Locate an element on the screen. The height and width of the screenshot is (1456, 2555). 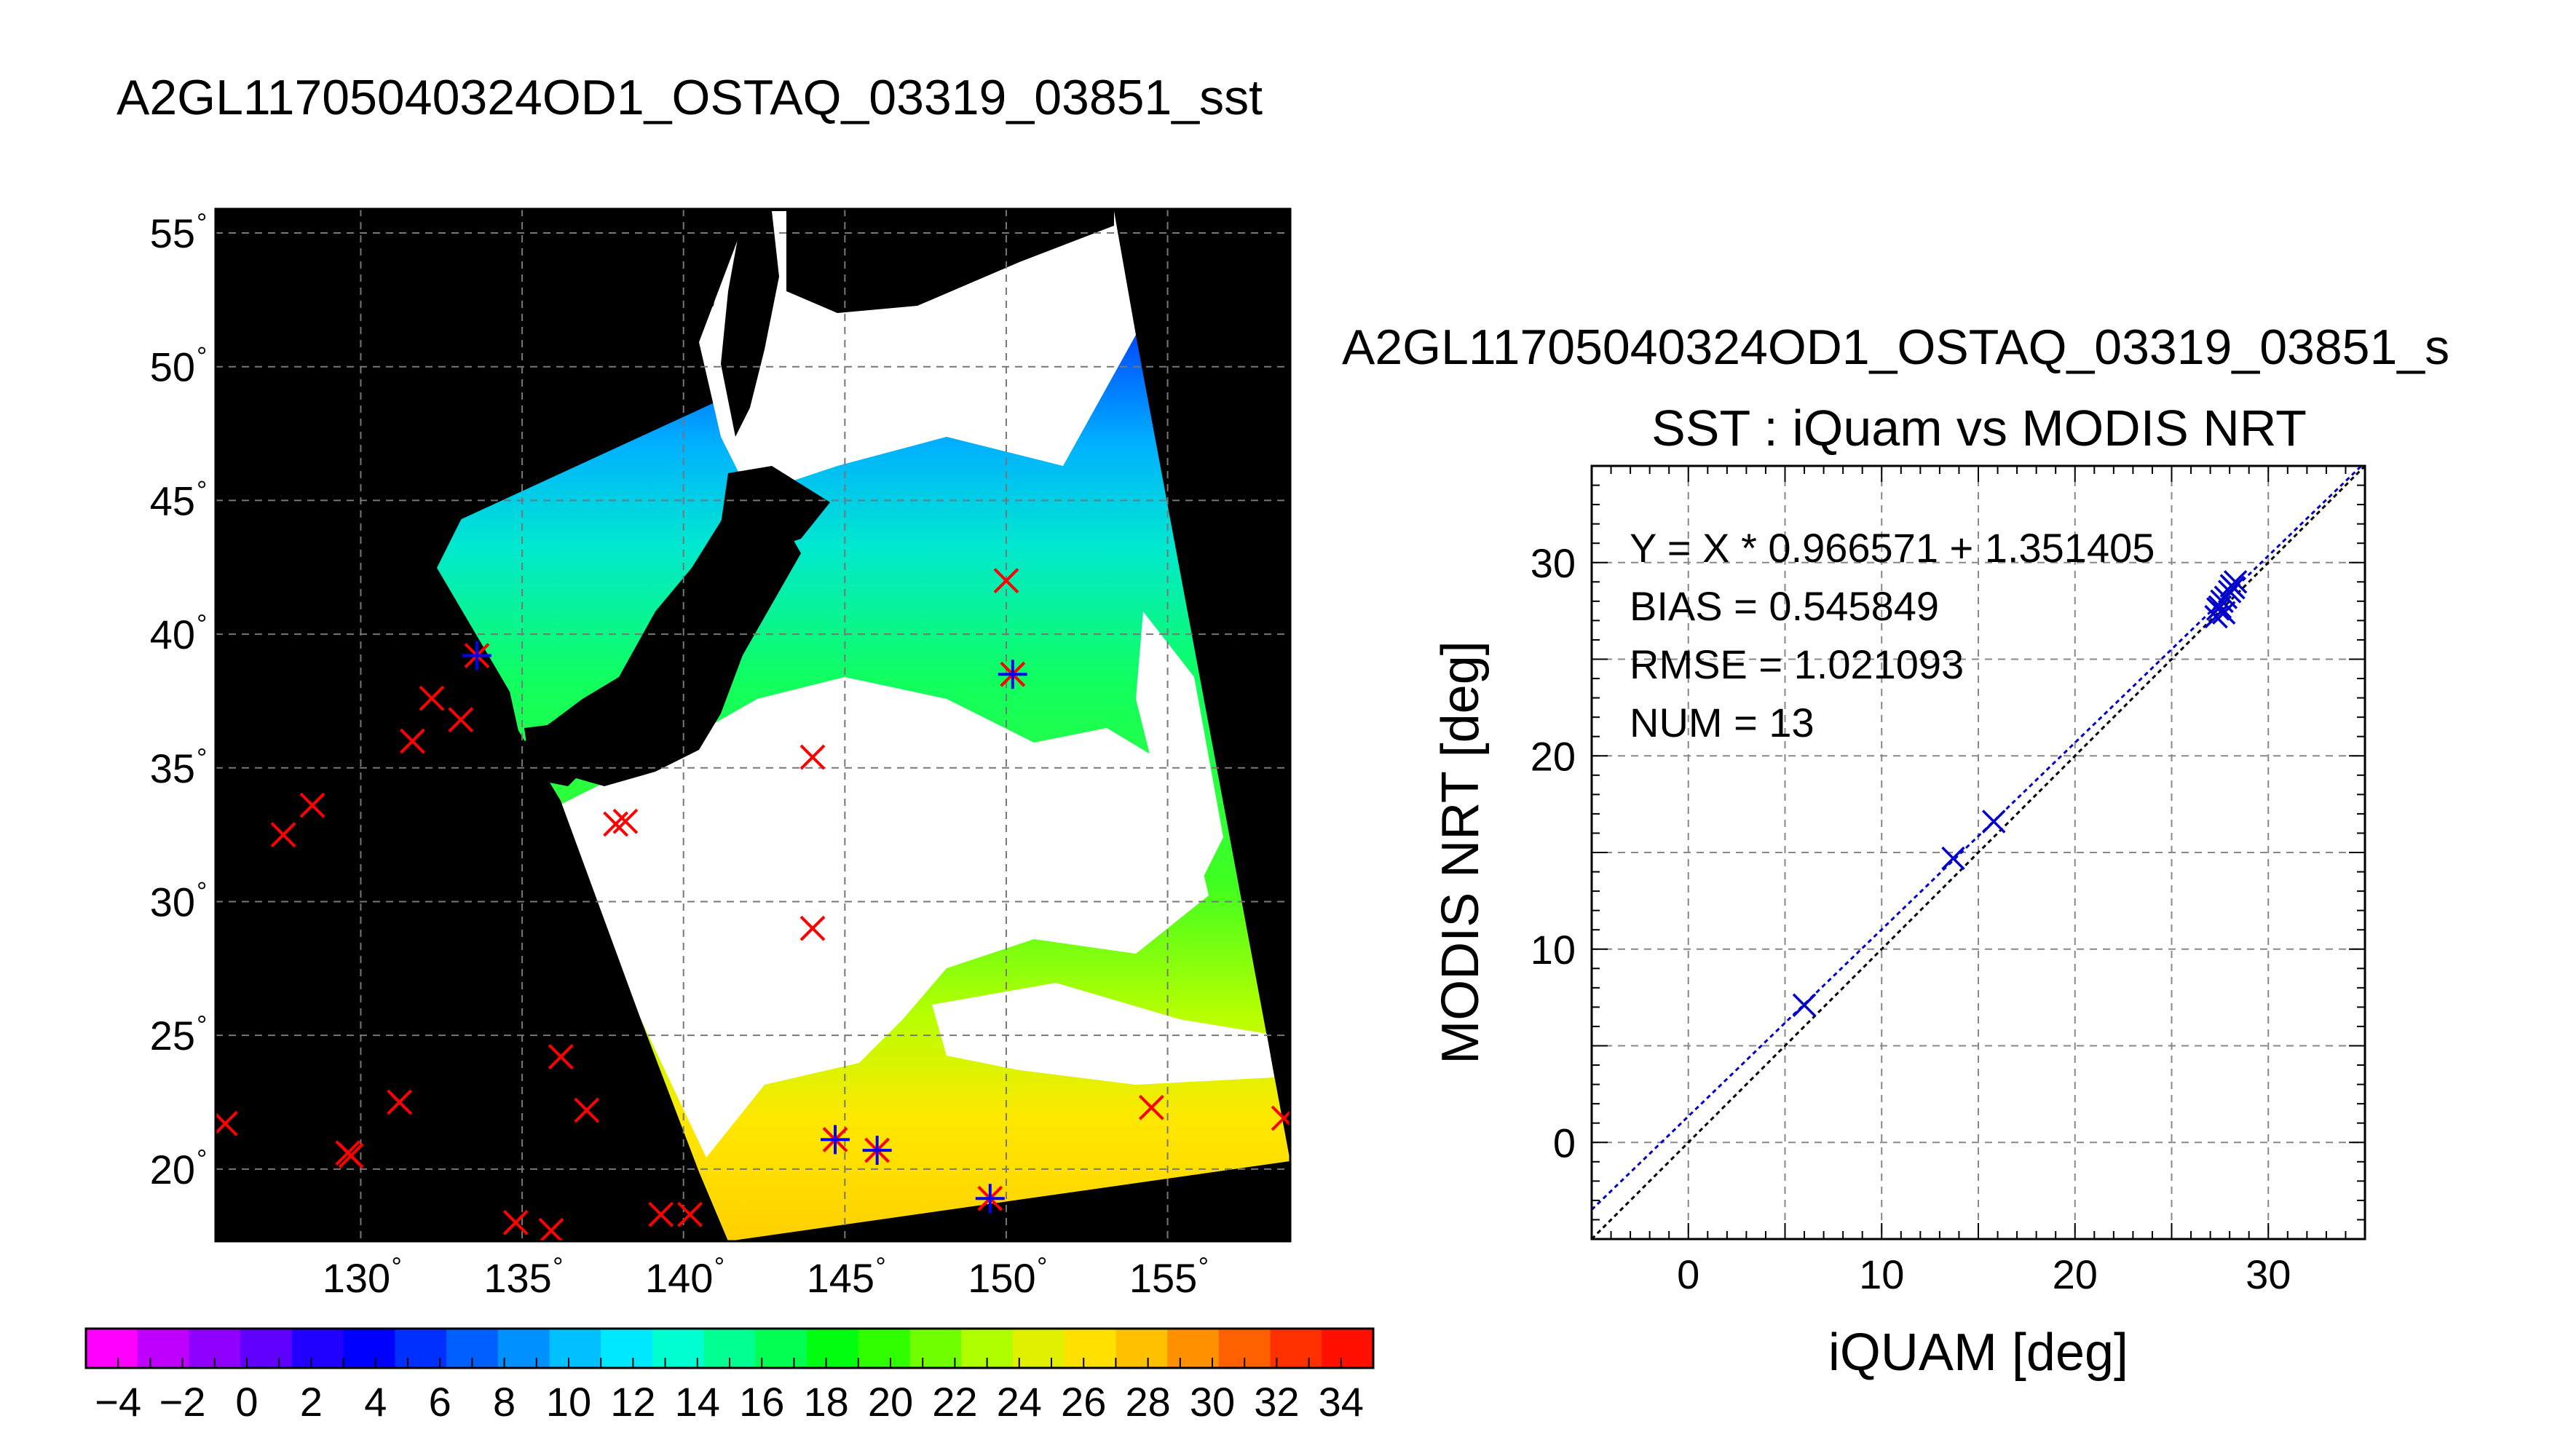
scatter-title: SST : iQuam vs MODIS NRT is located at coordinates (1979, 428).